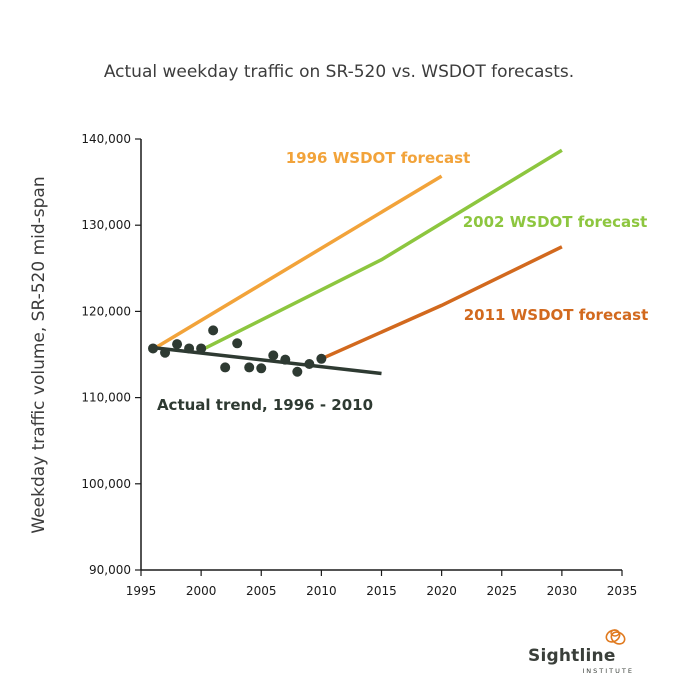 This screenshot has height=700, width=678. What do you see at coordinates (106, 311) in the screenshot?
I see `y-tick-label: 120,000` at bounding box center [106, 311].